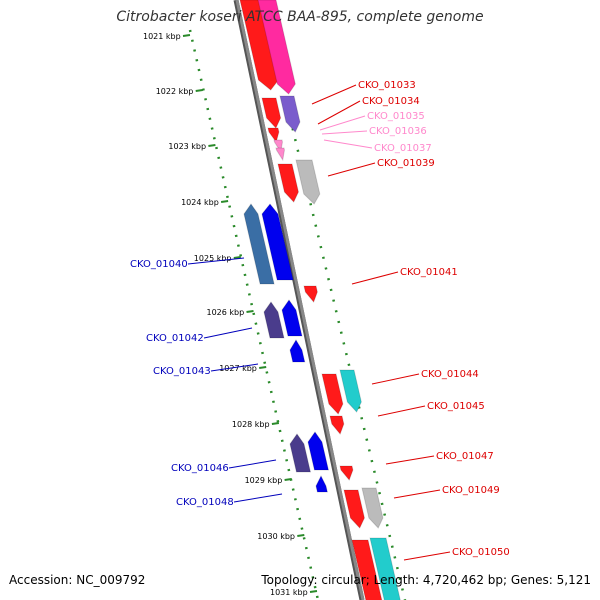 The width and height of the screenshot is (600, 600). What do you see at coordinates (481, 552) in the screenshot?
I see `gene-label: CKO_01050` at bounding box center [481, 552].